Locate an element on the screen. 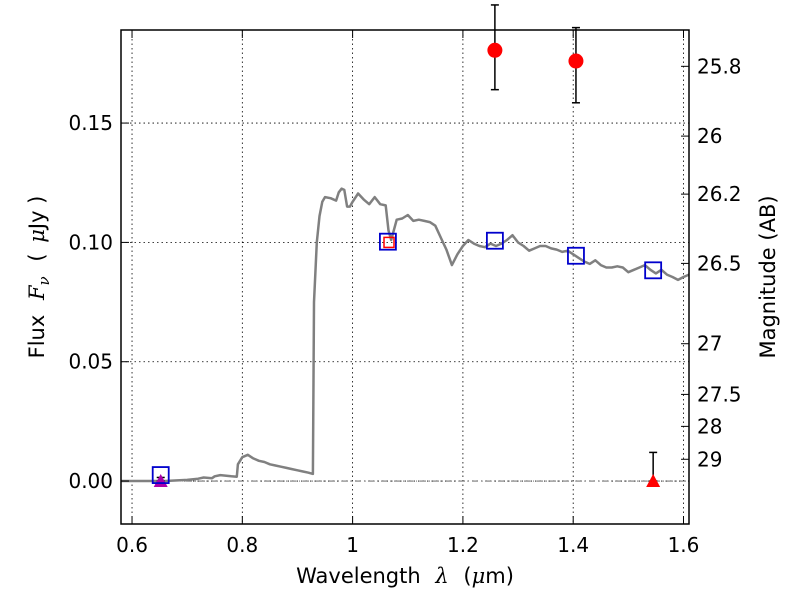 This screenshot has height=600, width=800. x-axis-label: Wavelength λ (μm) is located at coordinates (405, 576).